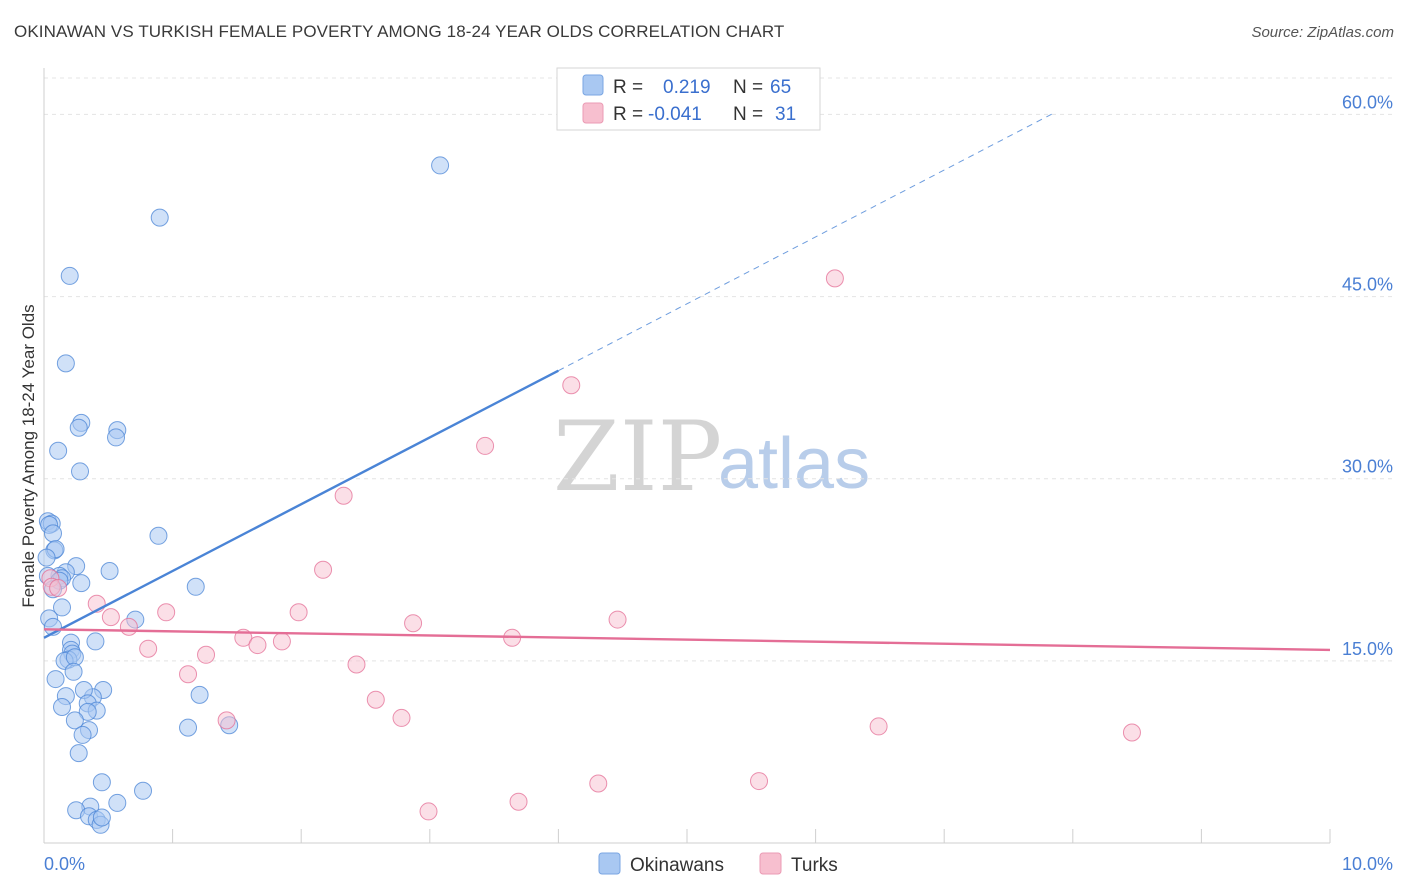  What do you see at coordinates (1367, 375) in the screenshot?
I see `y-tick-labels: 15.0% 30.0% 45.0% 60.0%` at bounding box center [1367, 375].